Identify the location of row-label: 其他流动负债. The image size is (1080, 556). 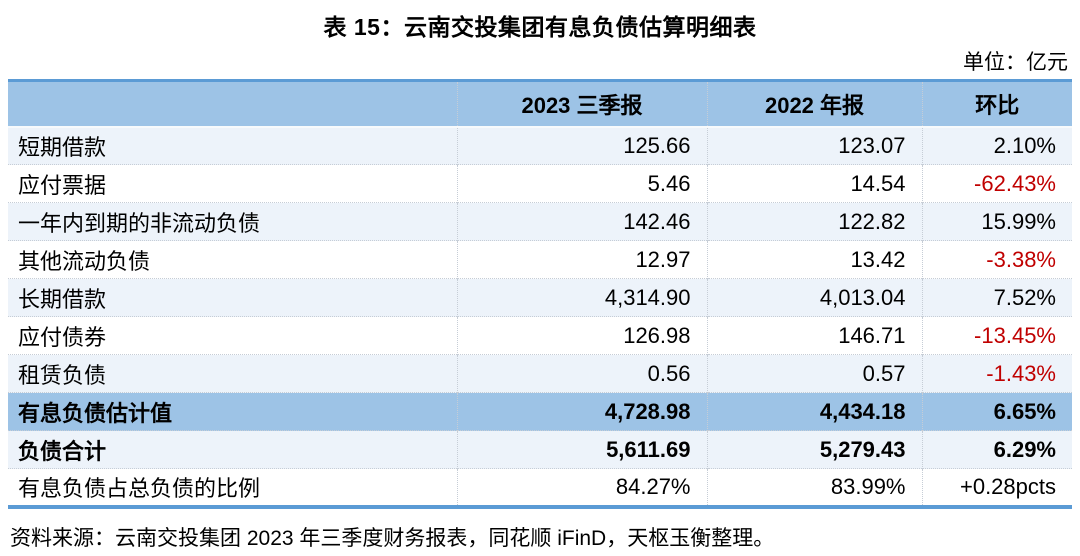
(232, 259).